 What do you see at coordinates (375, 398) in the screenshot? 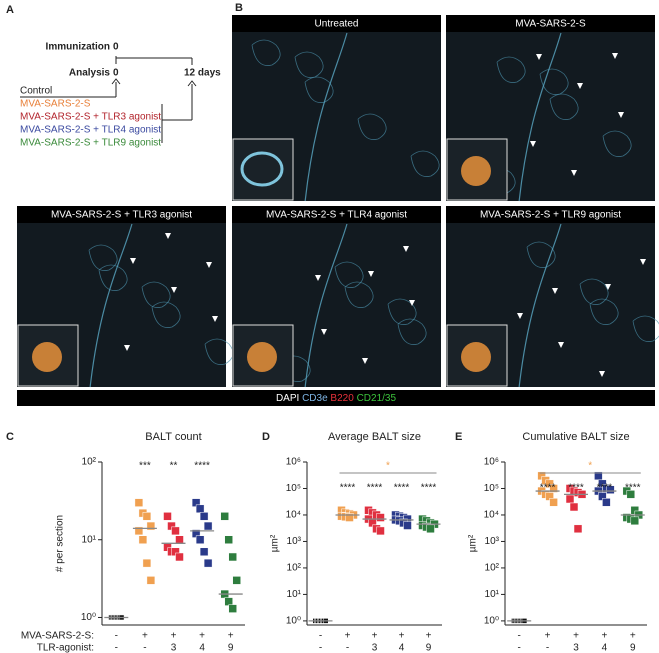
I see `stain-label: CD21/35` at bounding box center [375, 398].